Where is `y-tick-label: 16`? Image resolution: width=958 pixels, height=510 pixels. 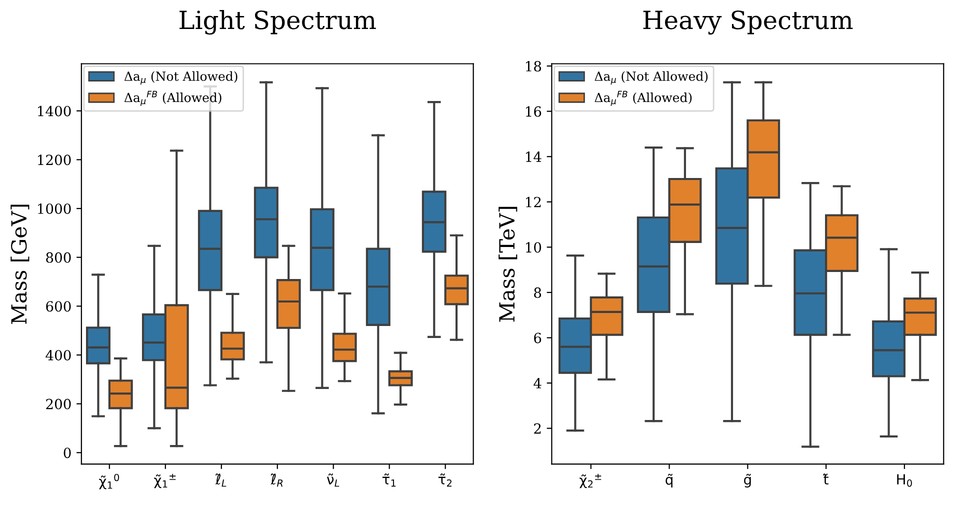 y-tick-label: 16 is located at coordinates (534, 111).